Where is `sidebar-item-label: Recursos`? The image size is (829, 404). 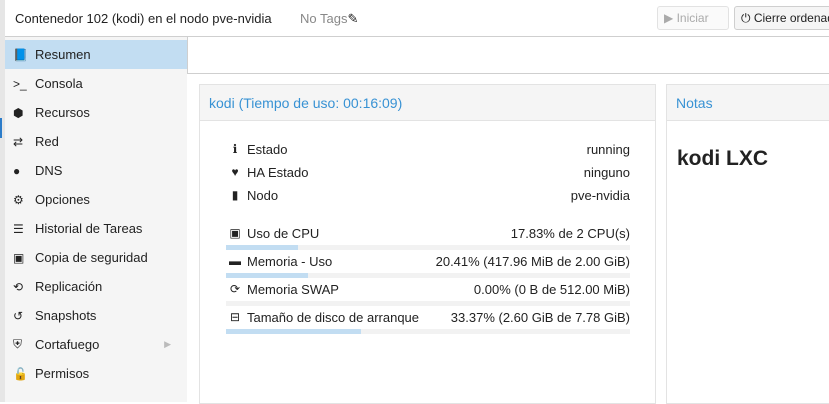 sidebar-item-label: Recursos is located at coordinates (62, 112).